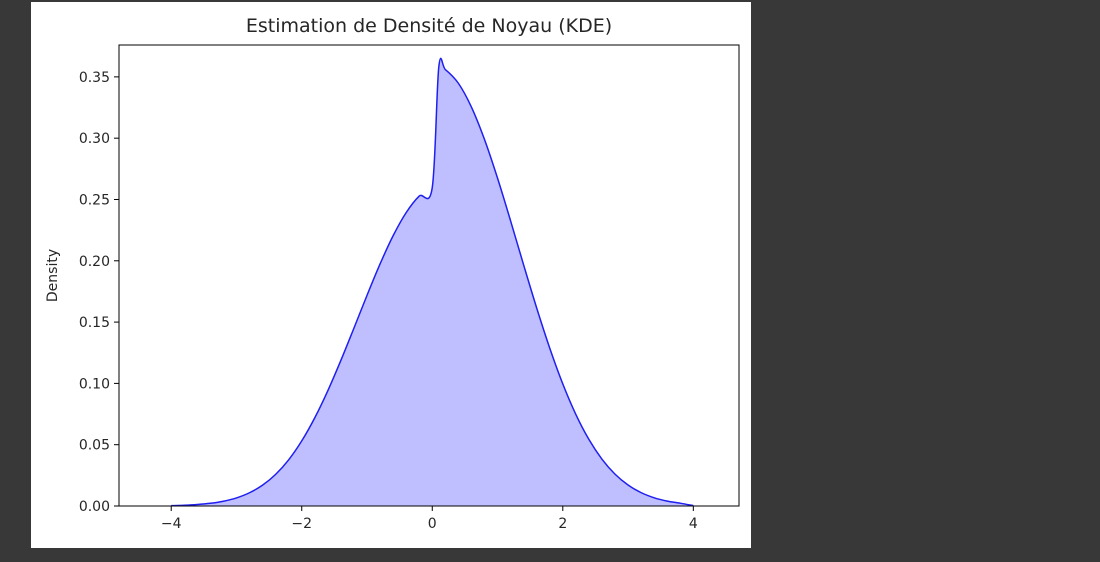 The image size is (1100, 562). Describe the element at coordinates (432, 524) in the screenshot. I see `x-tick-label: 0` at that location.